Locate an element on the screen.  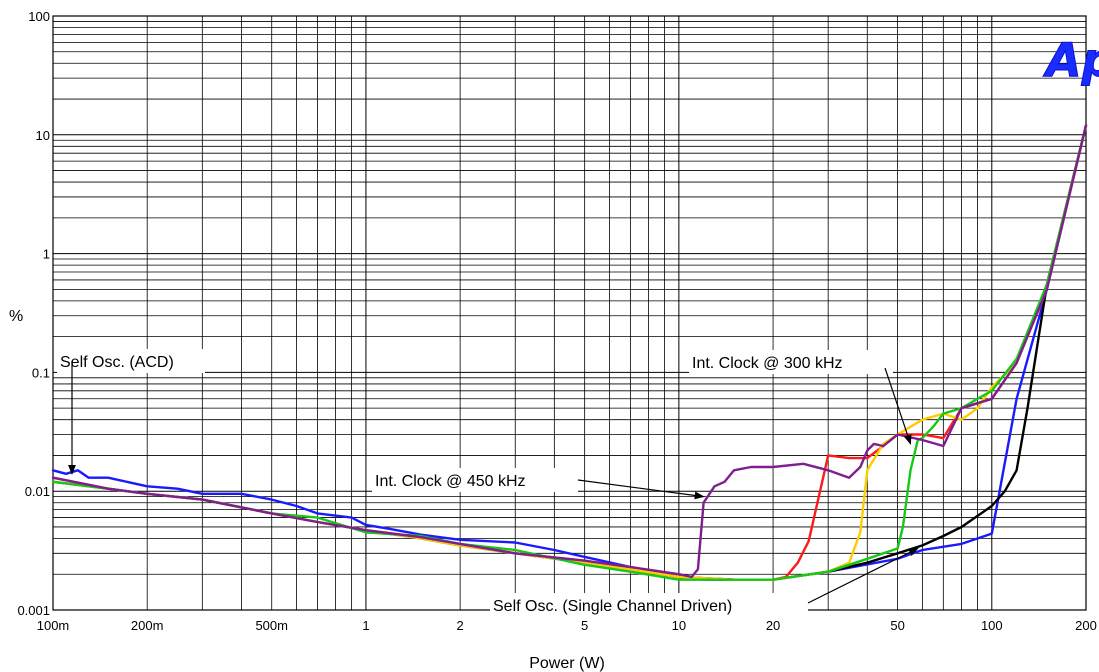
x-tick-label: 100 is located at coordinates (992, 625).